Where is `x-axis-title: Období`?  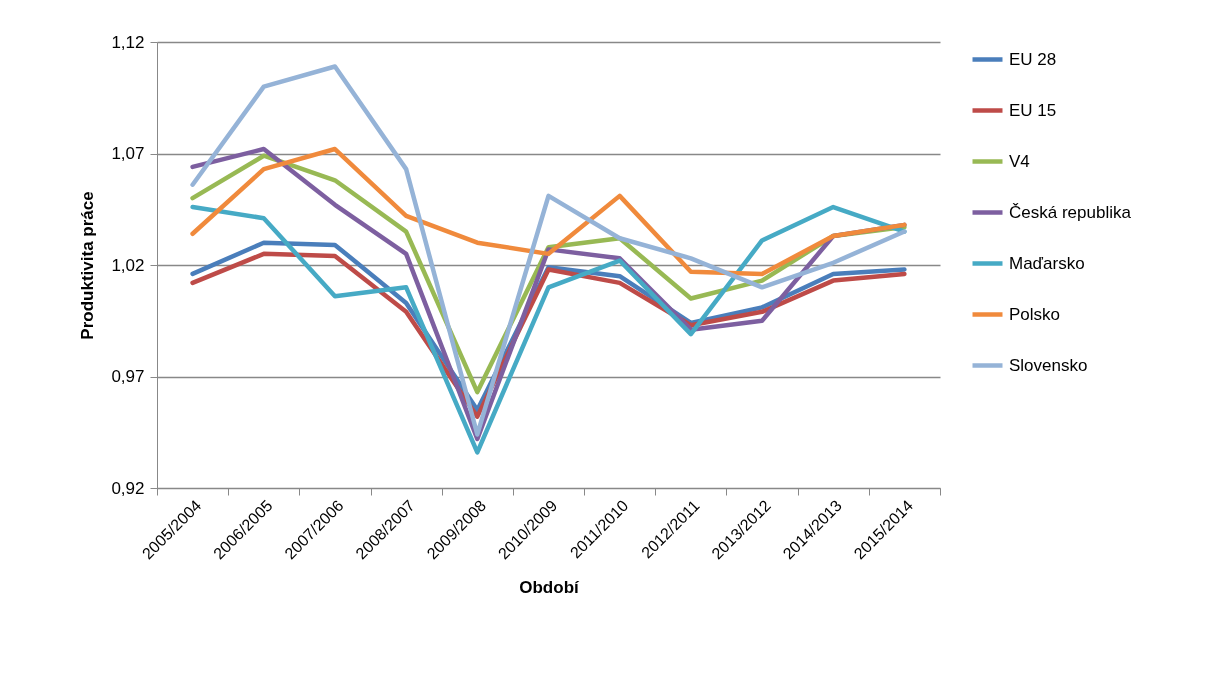 x-axis-title: Období is located at coordinates (550, 588).